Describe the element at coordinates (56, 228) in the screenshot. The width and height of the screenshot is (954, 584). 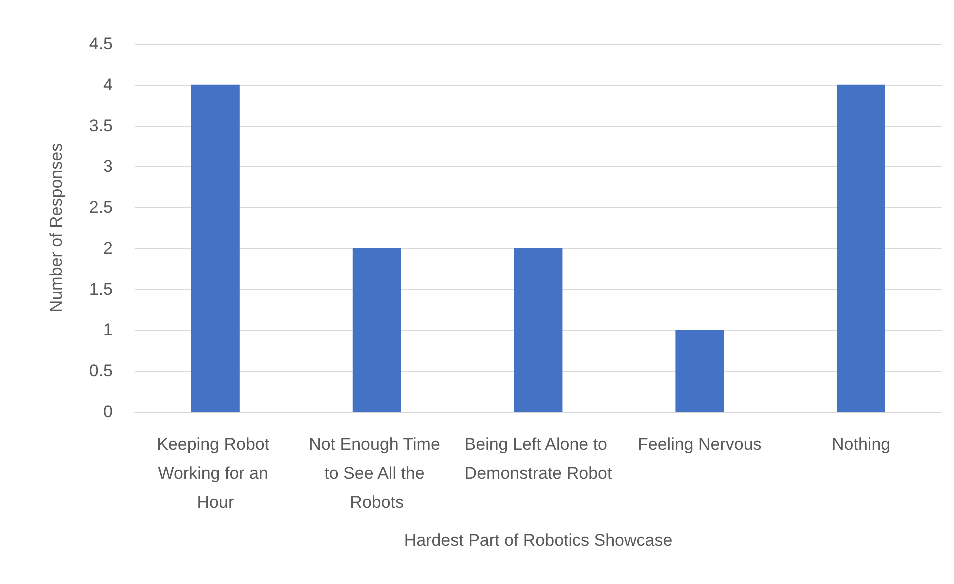
I see `y-axis-title: Number of Responses` at that location.